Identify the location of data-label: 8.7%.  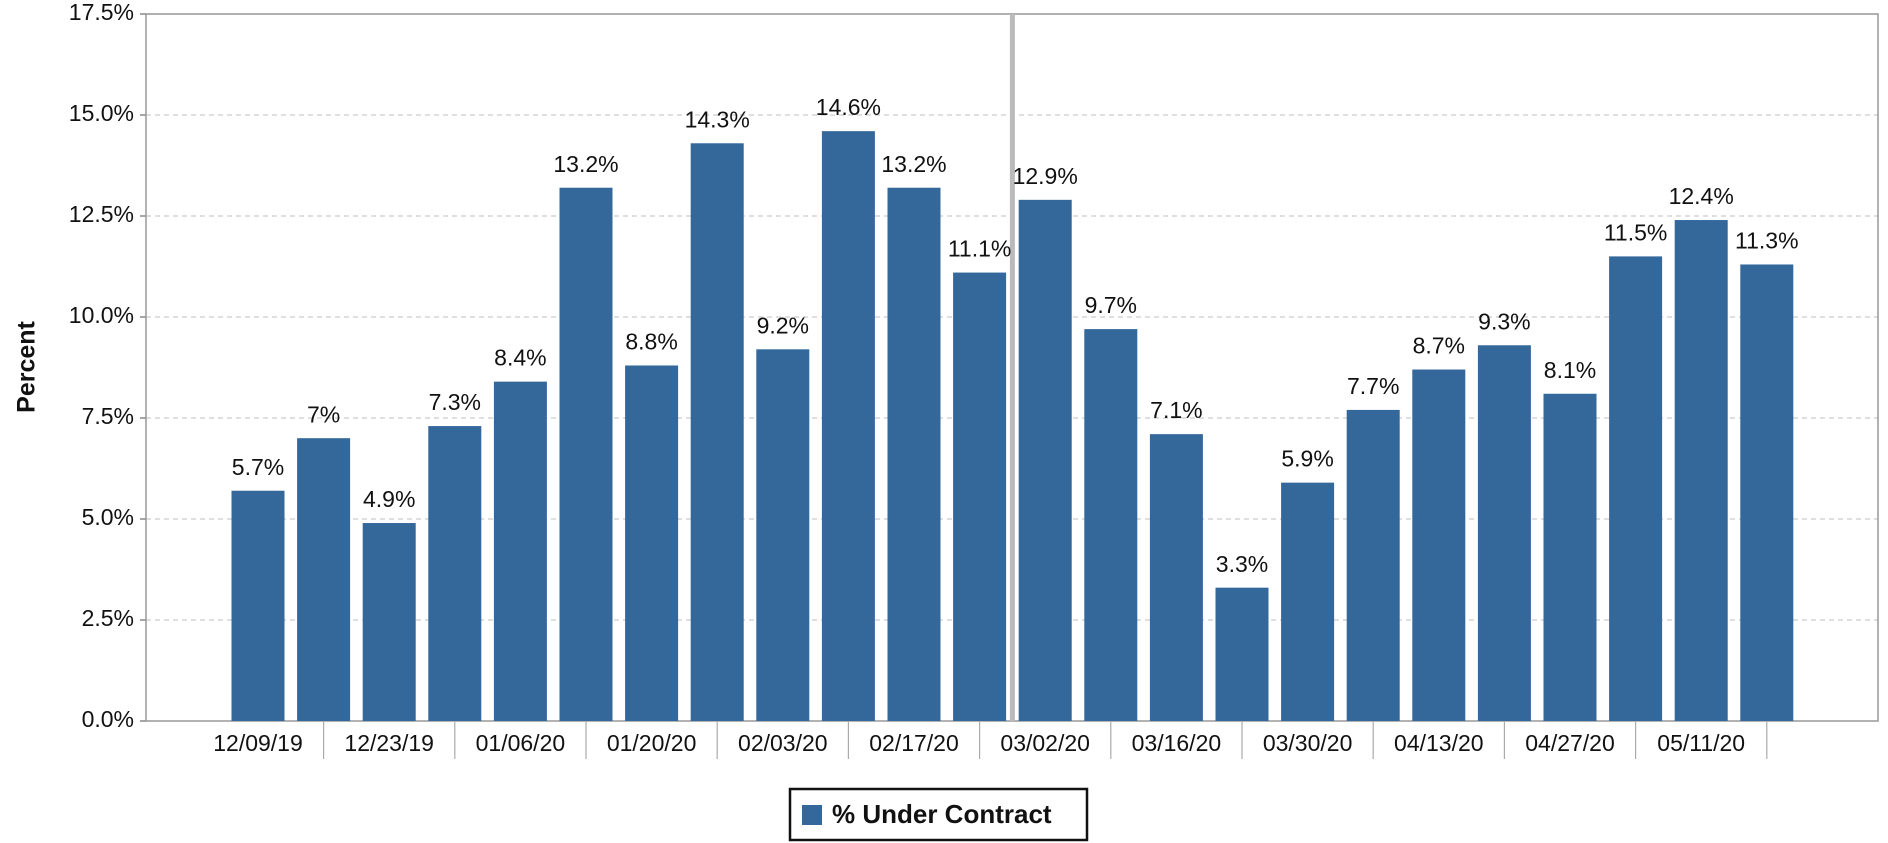
(1439, 346).